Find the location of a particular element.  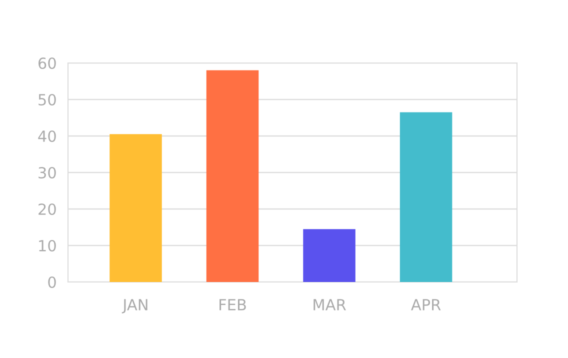

y-tick-label: 10 is located at coordinates (47, 246).